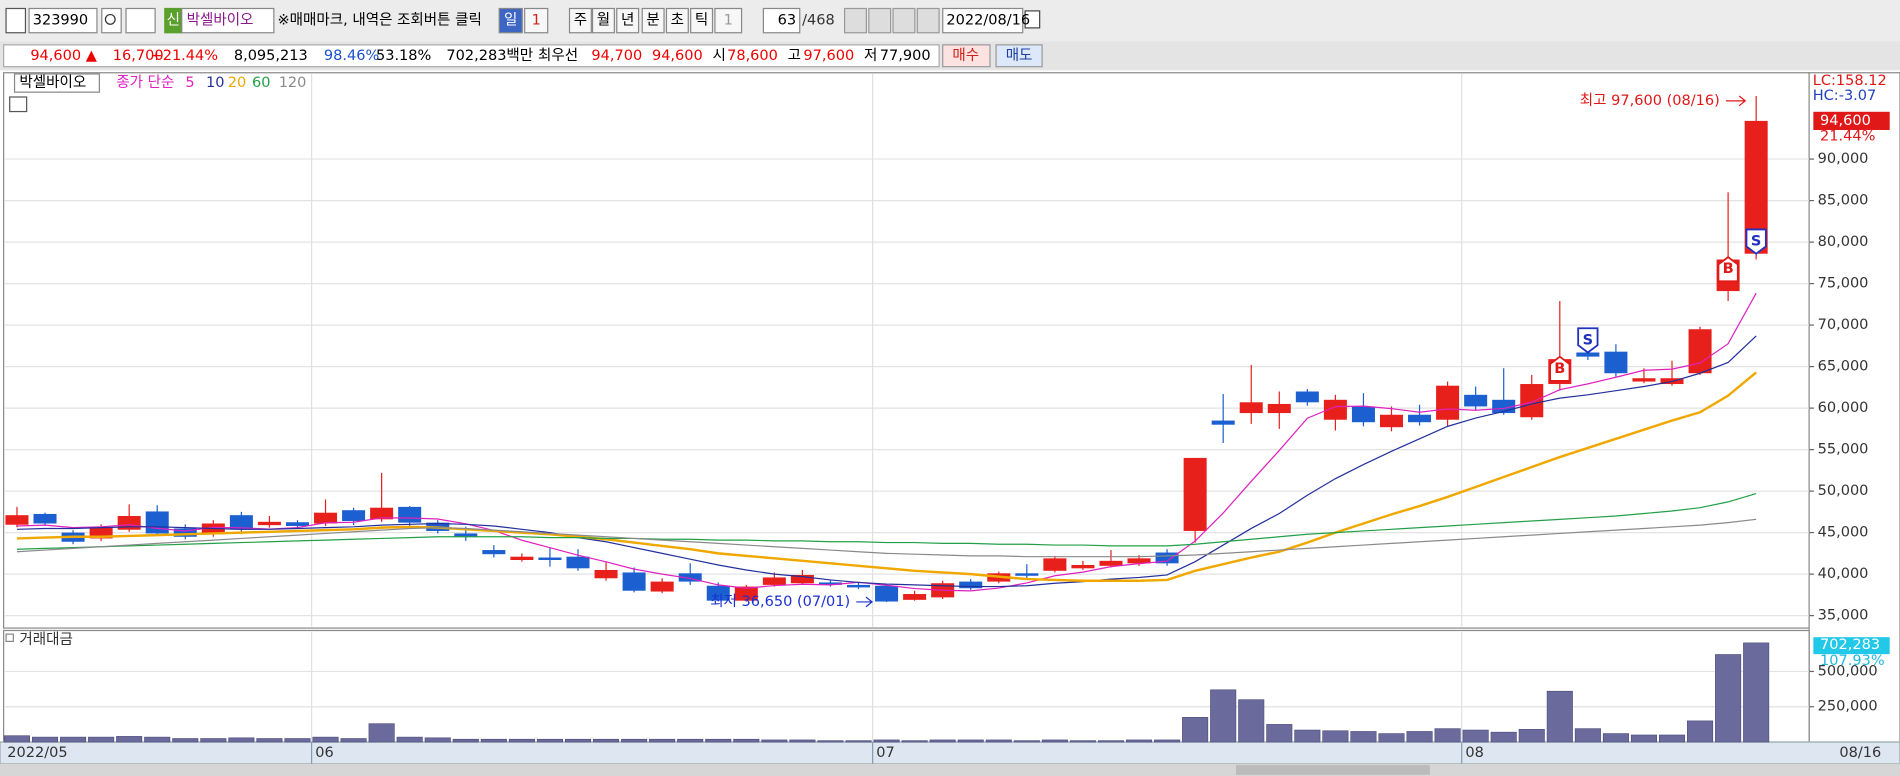  I want to click on last-change: 21.44%, so click(1847, 137).